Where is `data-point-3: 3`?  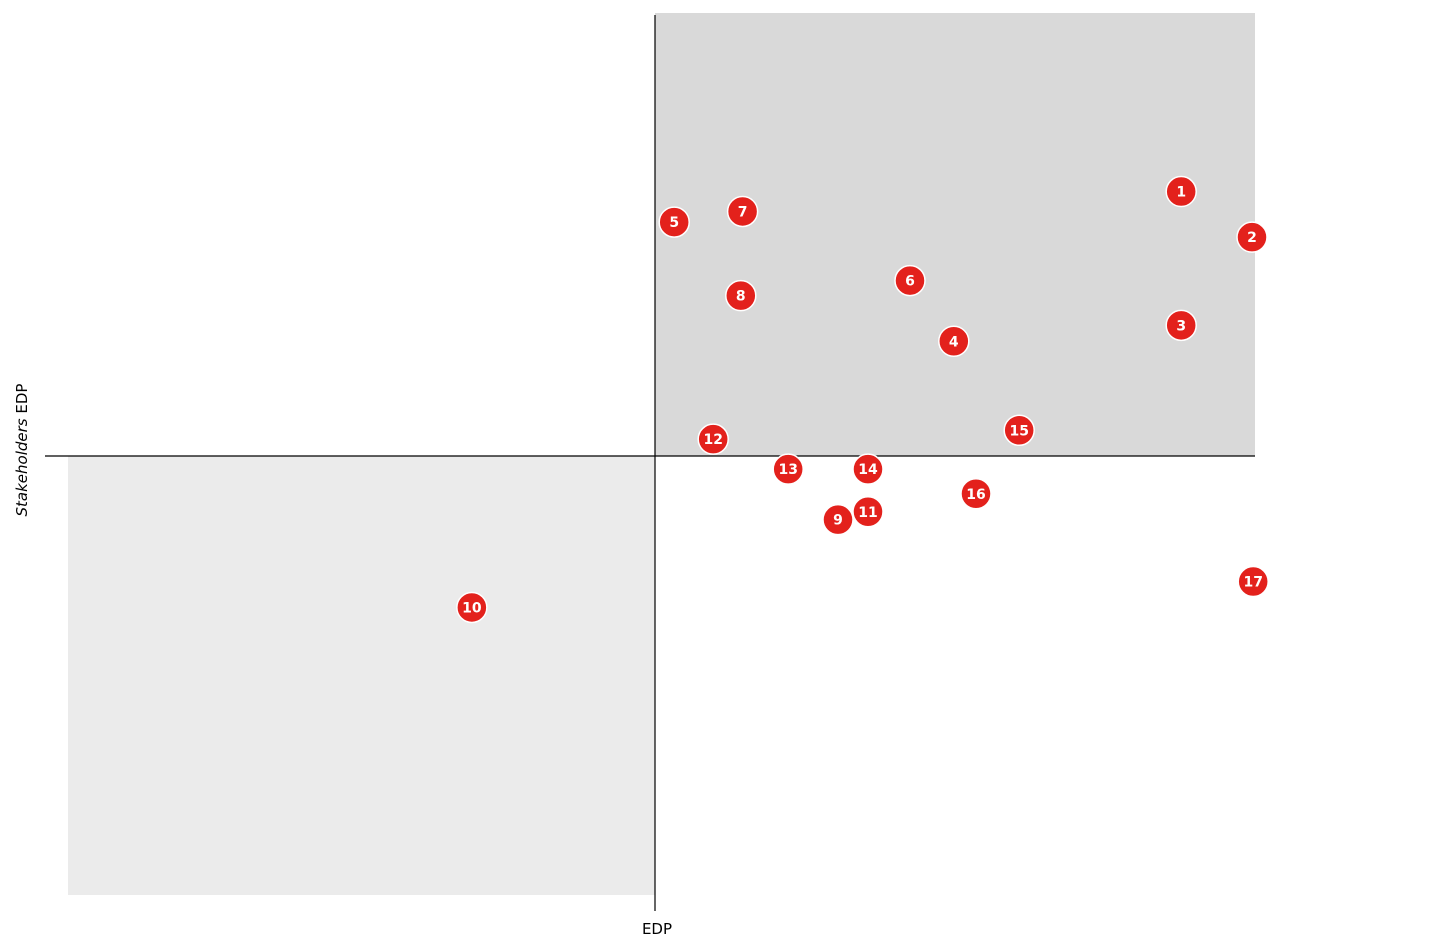
data-point-3: 3 is located at coordinates (1181, 325).